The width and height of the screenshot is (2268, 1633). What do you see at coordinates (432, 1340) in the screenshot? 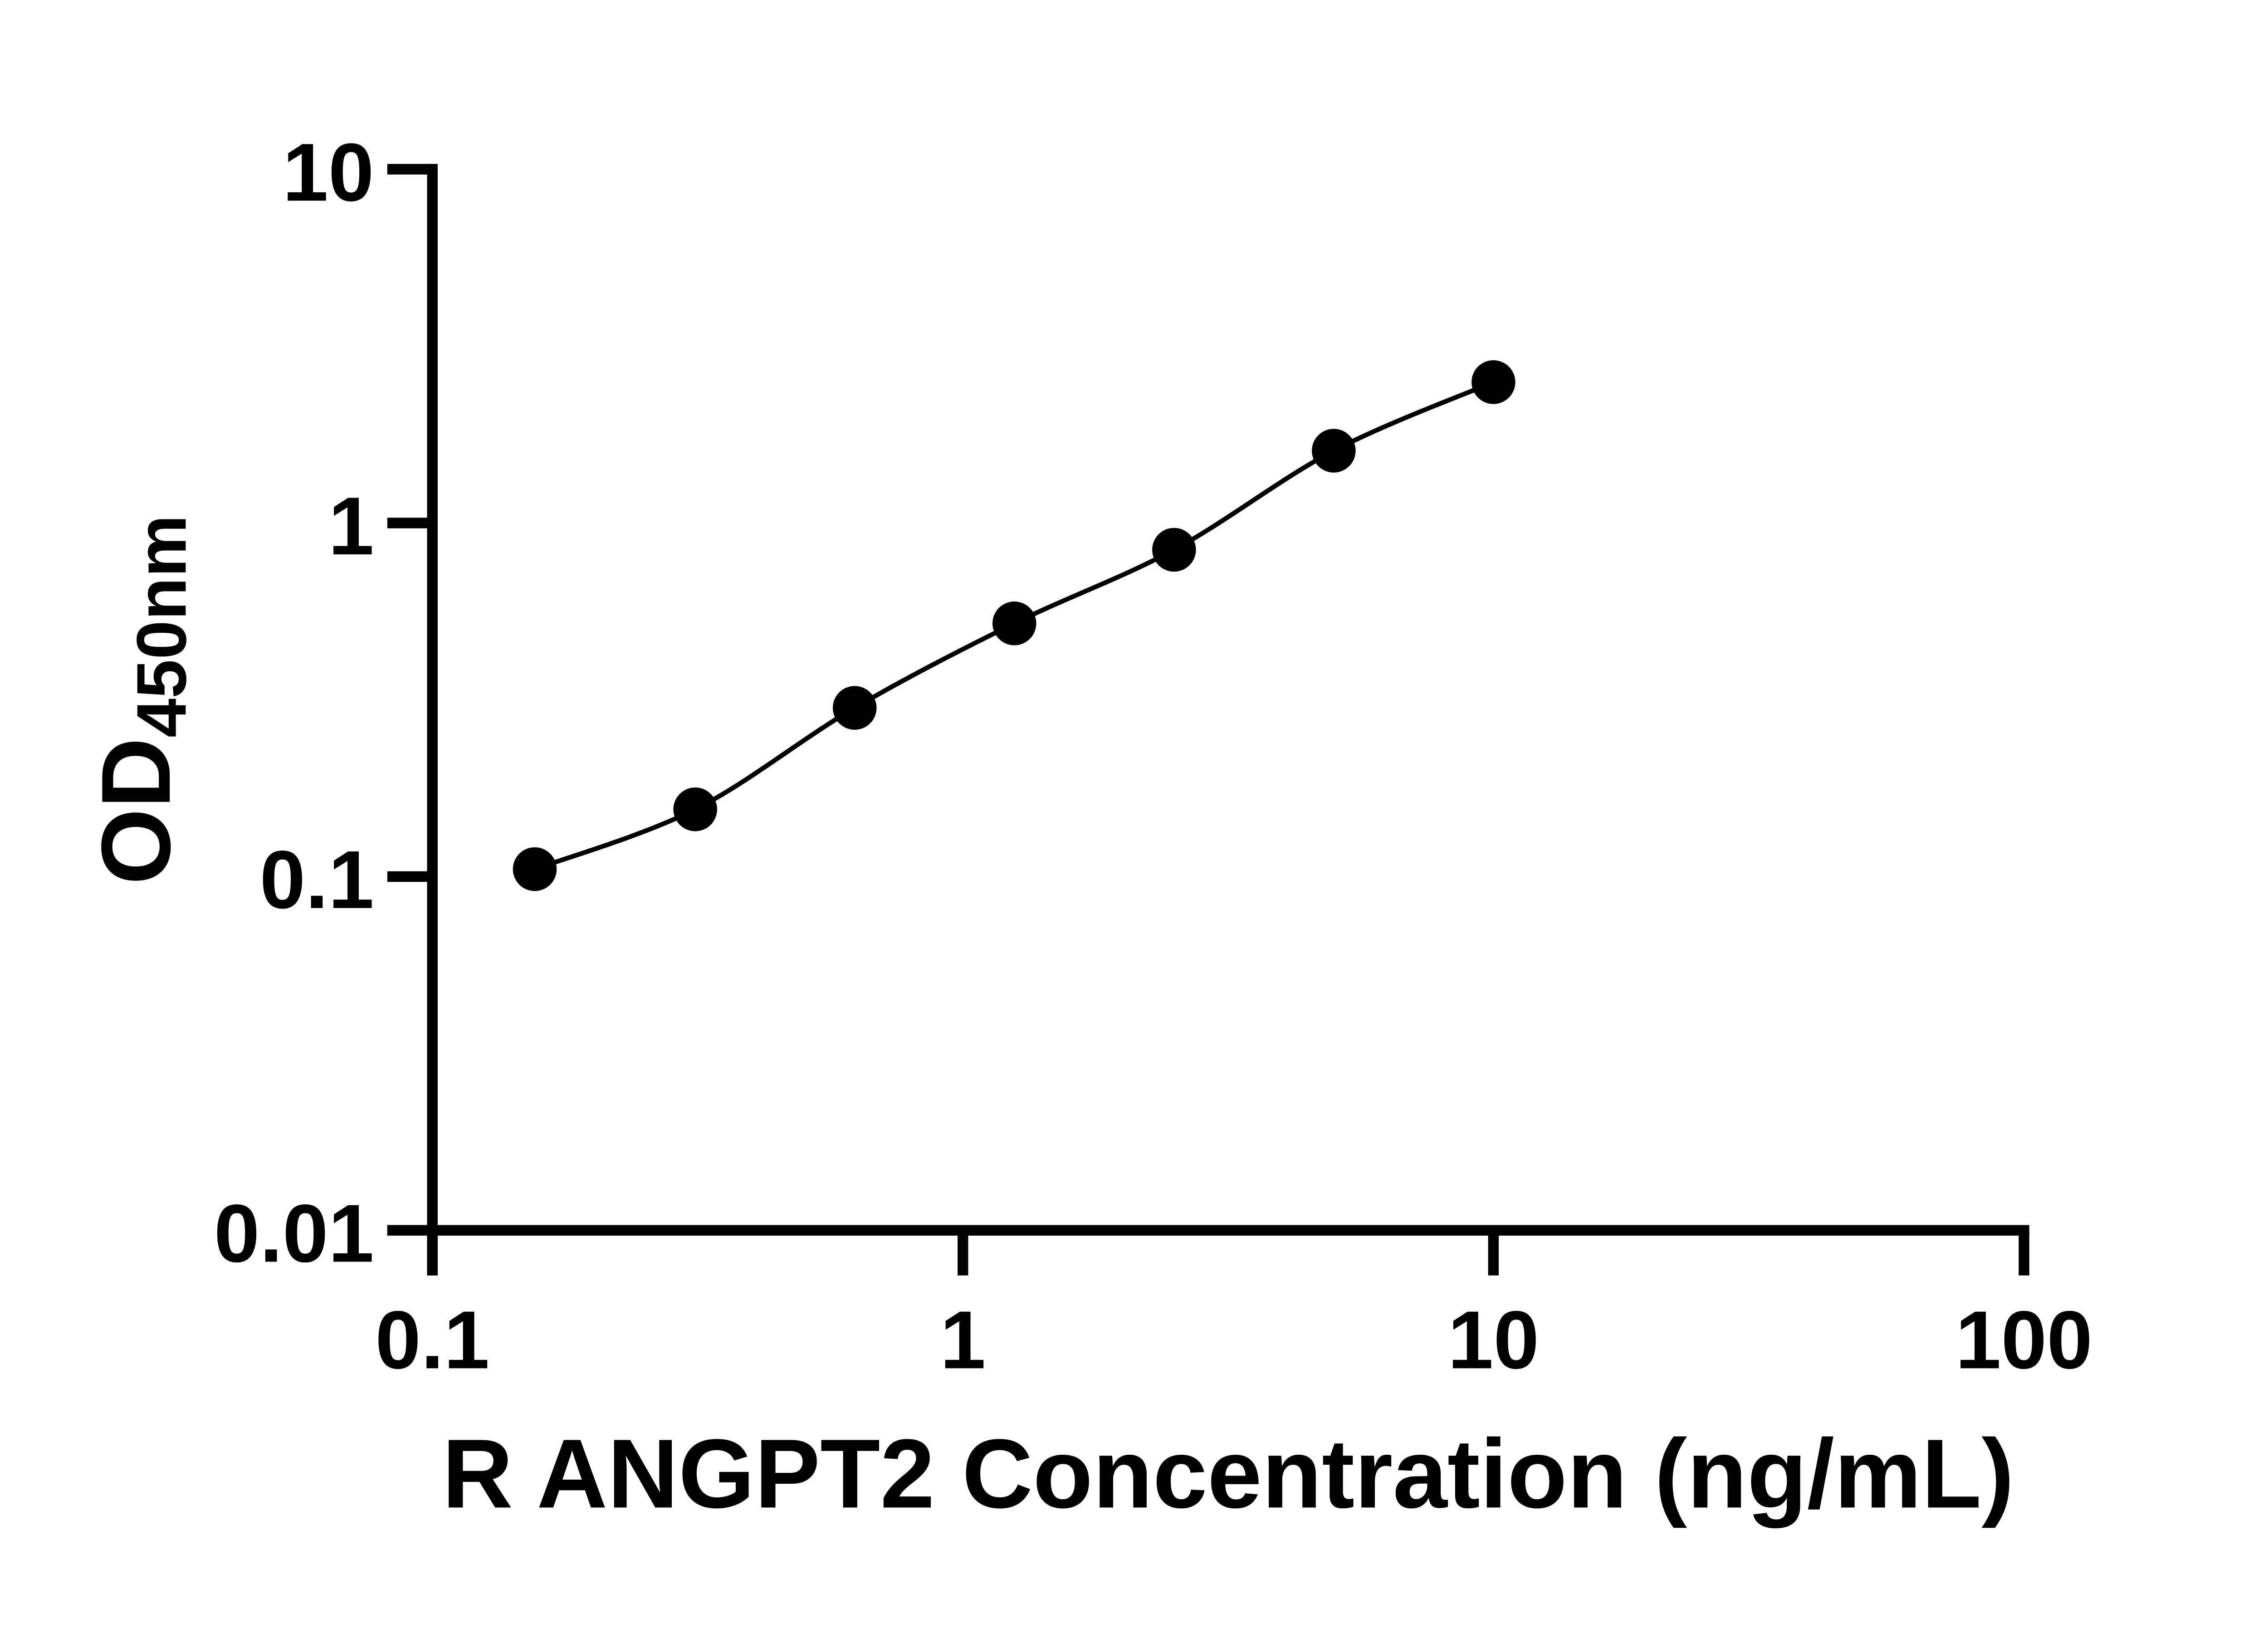
I see `x-tick-label: 0.1` at bounding box center [432, 1340].